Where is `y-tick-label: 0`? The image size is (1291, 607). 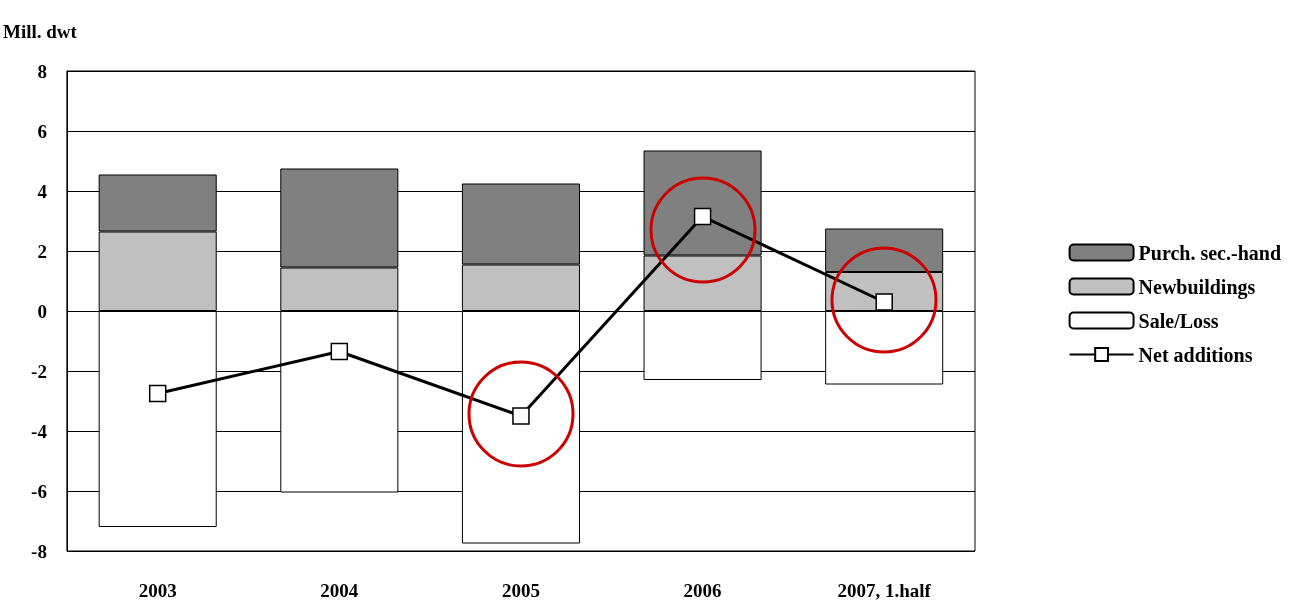
y-tick-label: 0 is located at coordinates (42, 311).